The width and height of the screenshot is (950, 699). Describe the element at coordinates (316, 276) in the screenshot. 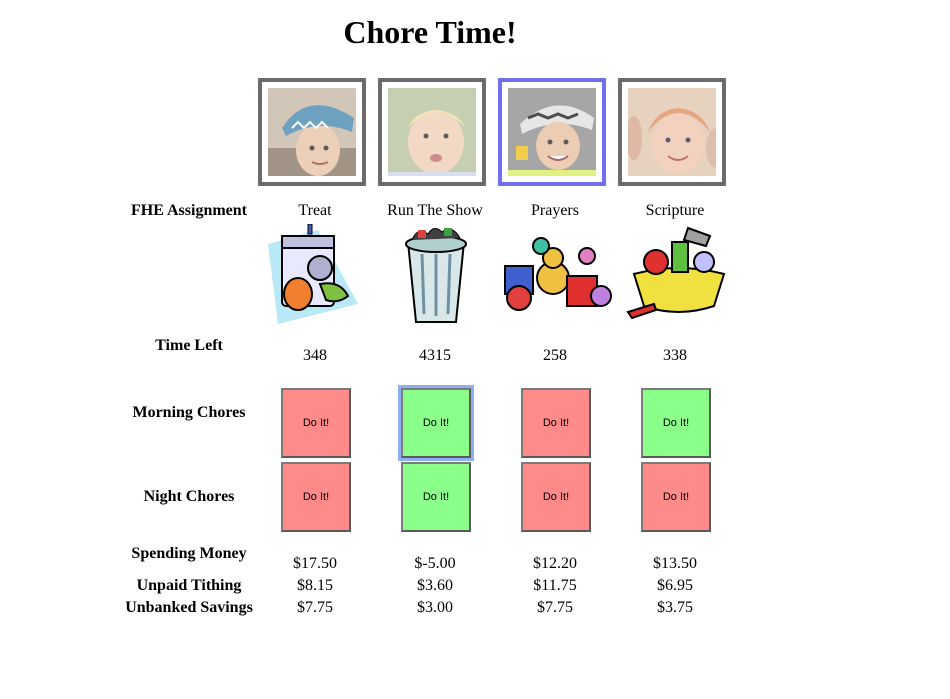

I see `laundry-icon` at that location.